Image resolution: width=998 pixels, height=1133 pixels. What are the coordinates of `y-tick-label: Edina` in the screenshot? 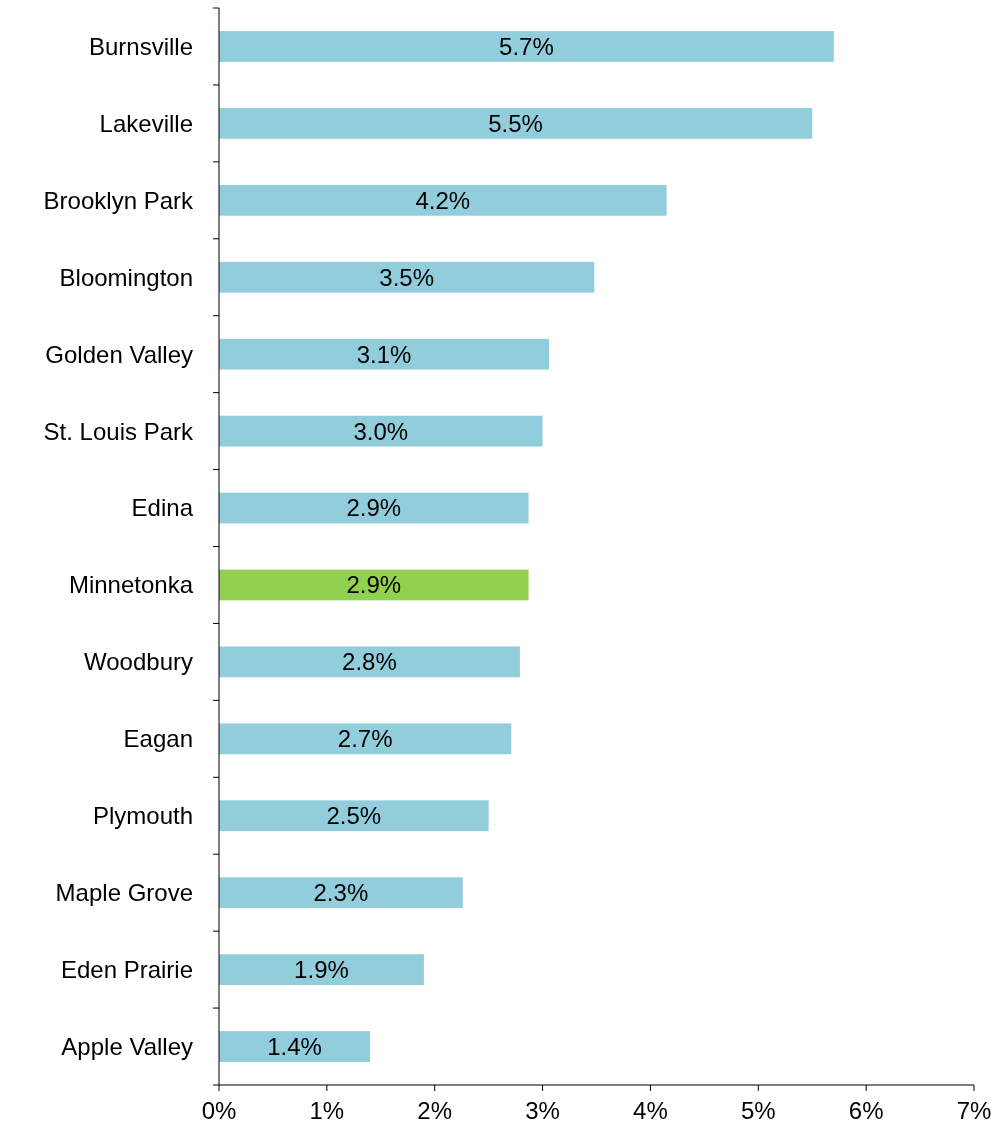 It's located at (162, 508).